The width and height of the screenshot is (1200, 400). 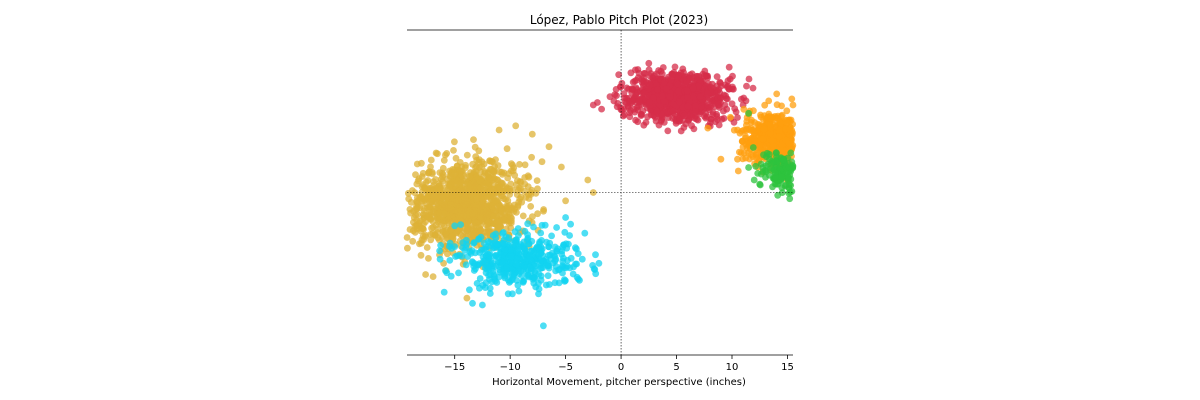 What do you see at coordinates (565, 367) in the screenshot?
I see `x-tick-label: −5` at bounding box center [565, 367].